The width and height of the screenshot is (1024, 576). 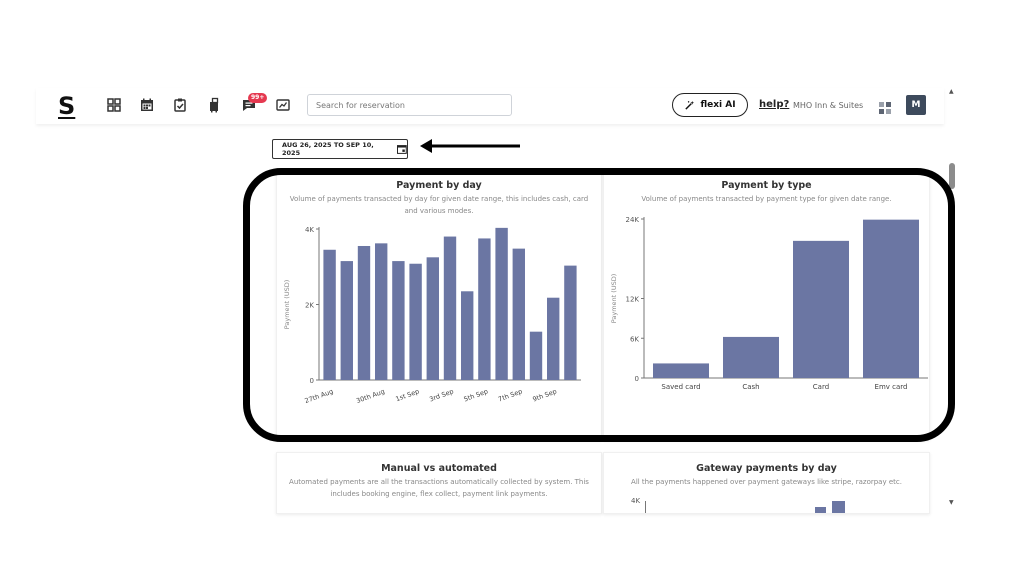 What do you see at coordinates (328, 149) in the screenshot?
I see `date-range-text: AUG 26, 2025 TO SEP 10, 2025` at bounding box center [328, 149].